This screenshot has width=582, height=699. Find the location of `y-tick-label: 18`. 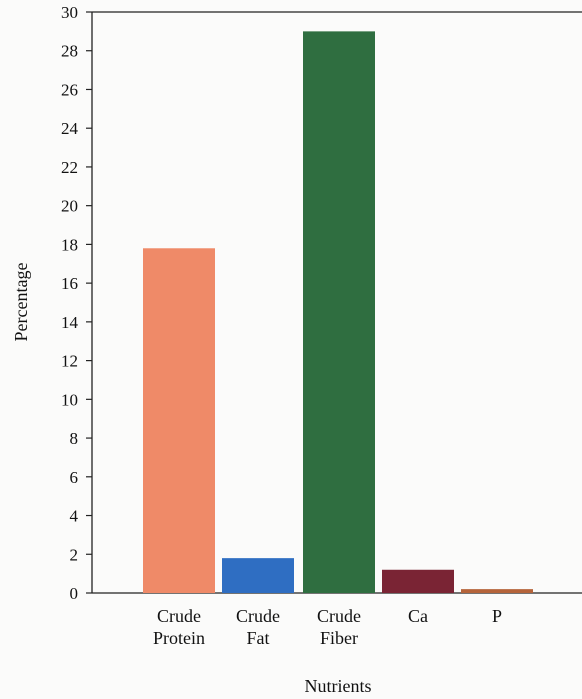

y-tick-label: 18 is located at coordinates (69, 244).